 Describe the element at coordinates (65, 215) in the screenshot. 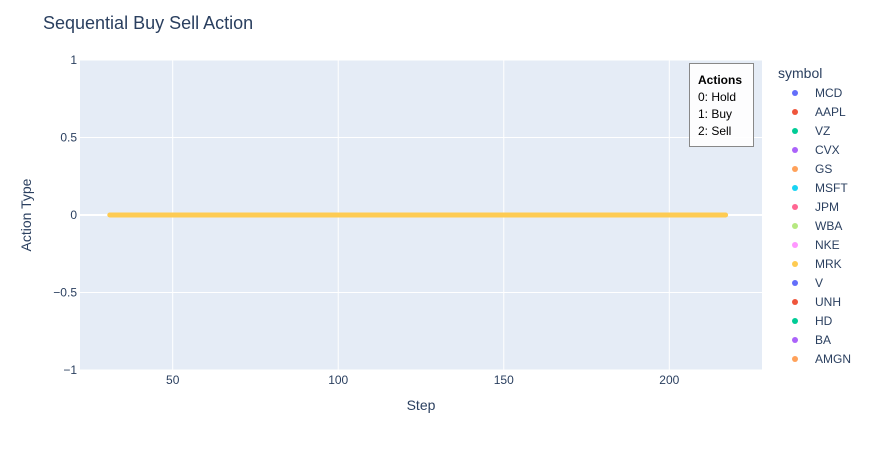

I see `y-axis-ticks: −1 −0.5 0 0.5 1` at that location.